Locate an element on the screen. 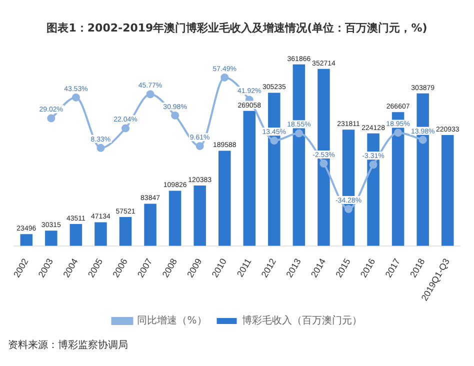 The height and width of the screenshot is (366, 474). chart-title: 图表1：2002-2019年澳门博彩业毛收入及增速情况(单位：百万澳门元，%) is located at coordinates (237, 27).